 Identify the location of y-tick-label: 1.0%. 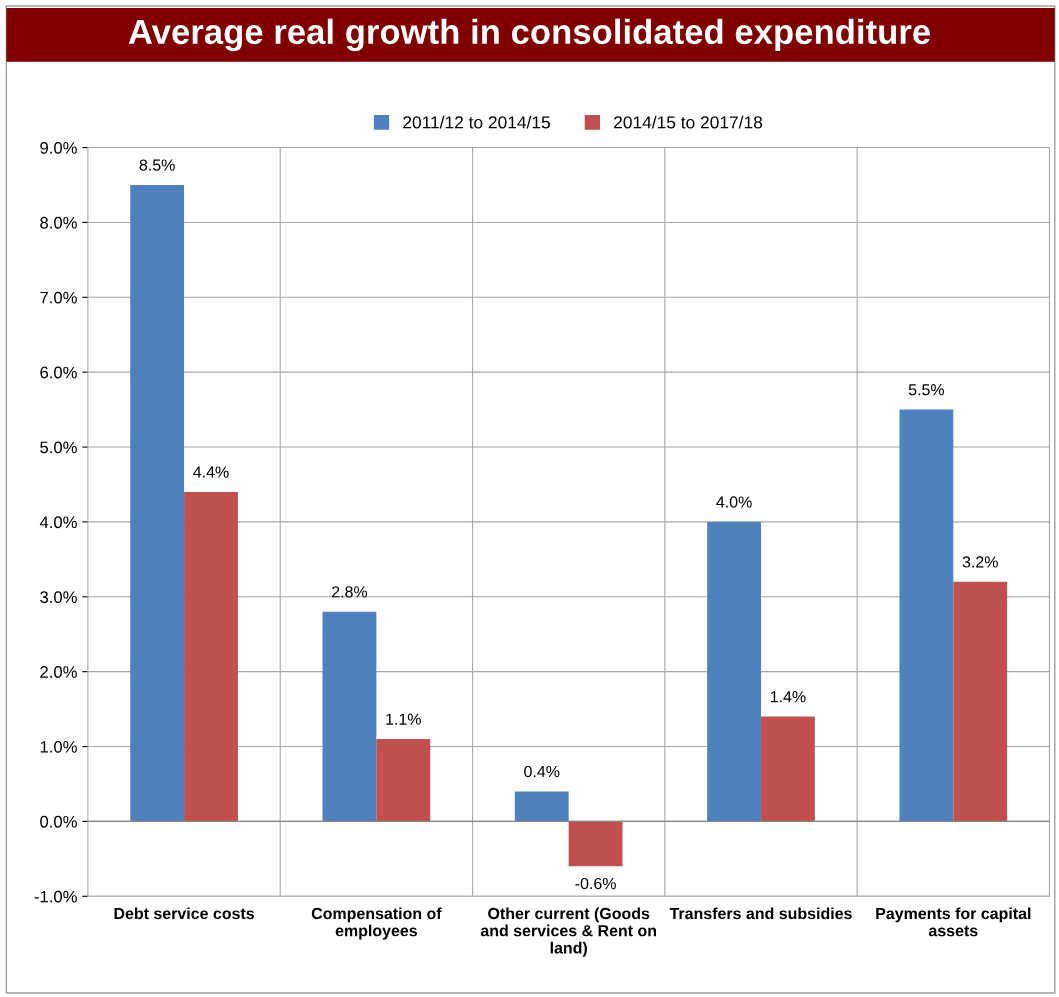
(58, 746).